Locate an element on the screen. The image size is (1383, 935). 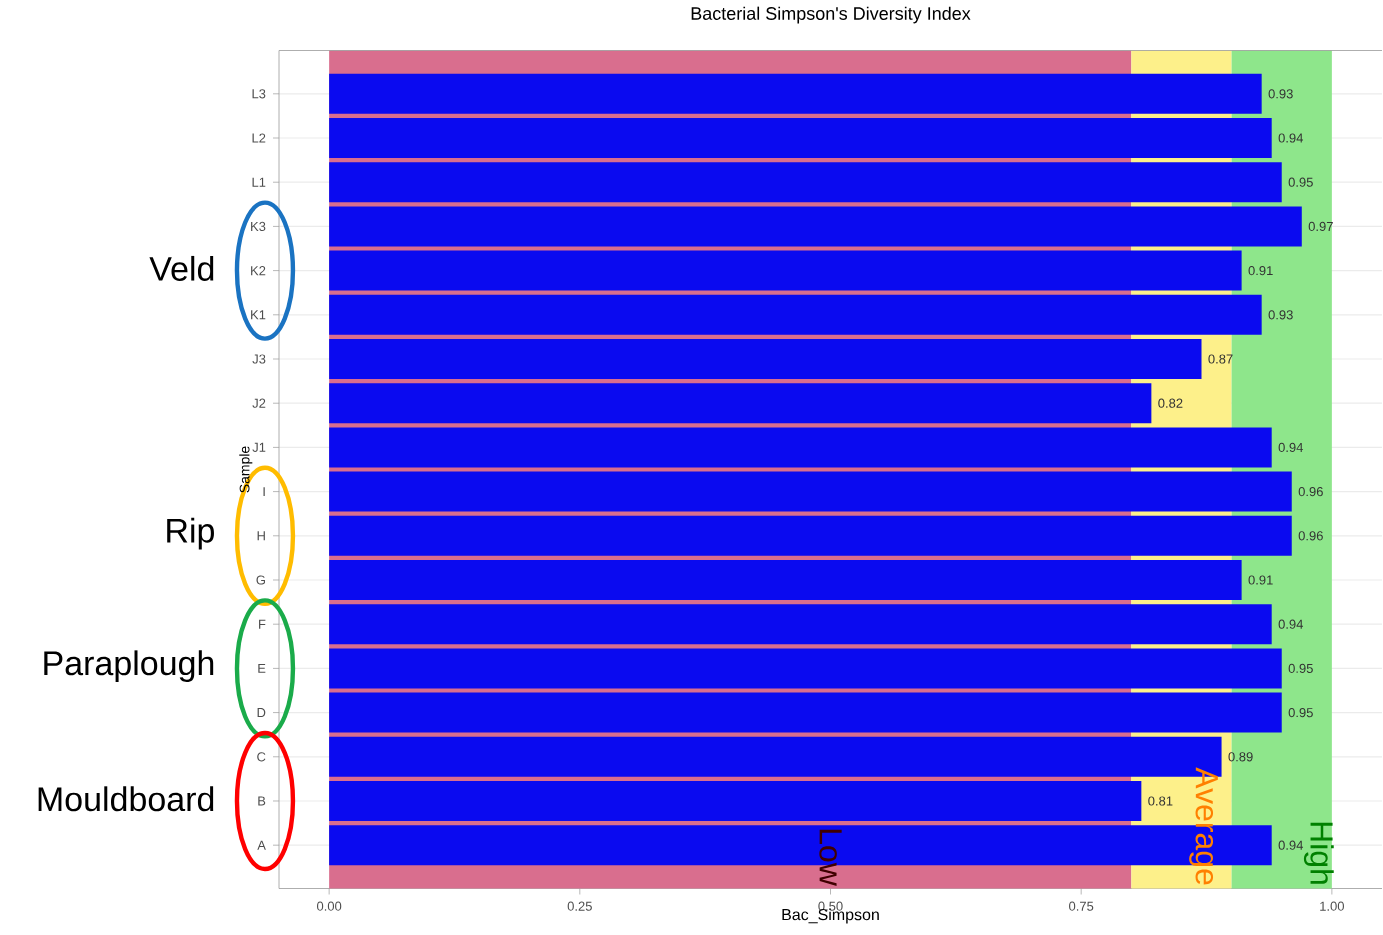
y-tick-label: L2 is located at coordinates (259, 138).